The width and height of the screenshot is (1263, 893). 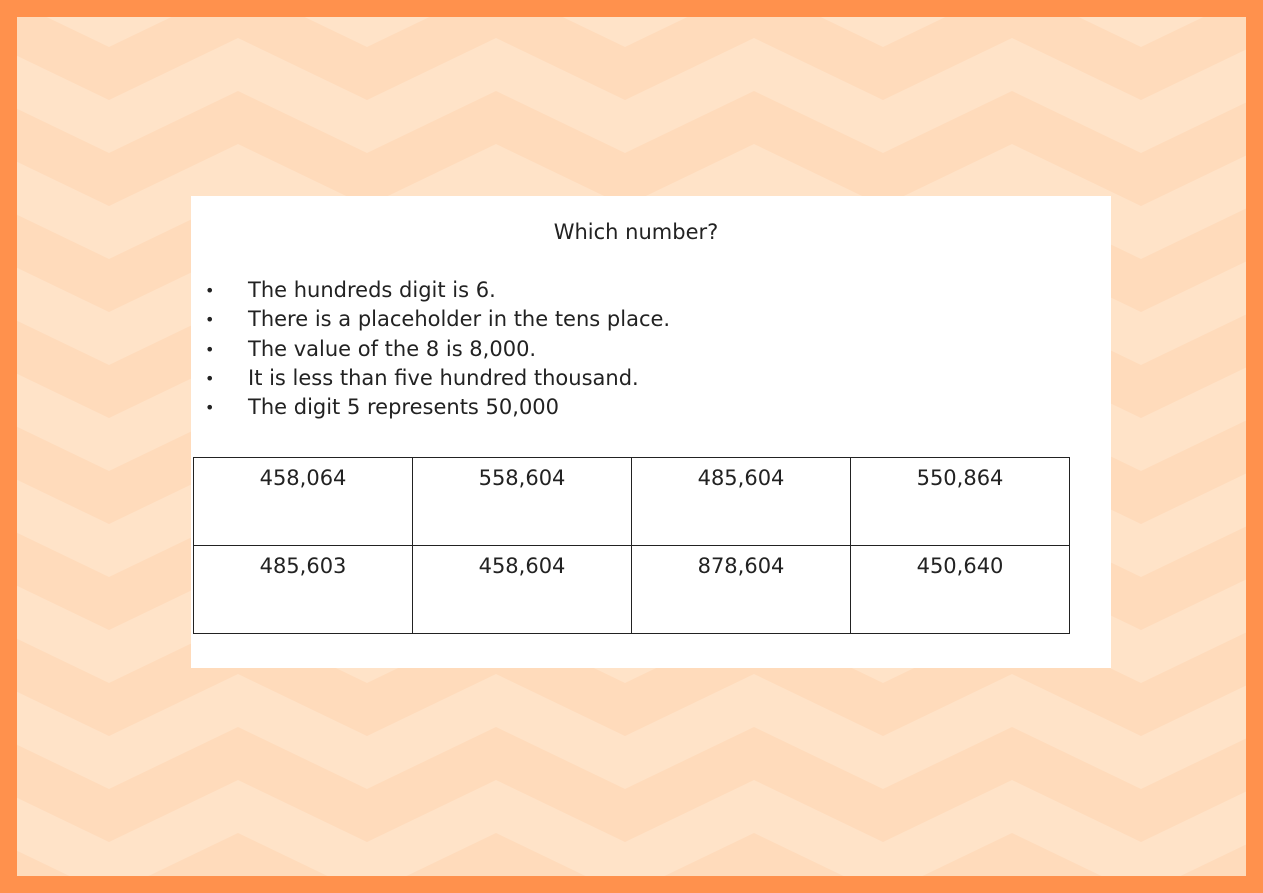 What do you see at coordinates (522, 501) in the screenshot?
I see `option-cell: 558,604` at bounding box center [522, 501].